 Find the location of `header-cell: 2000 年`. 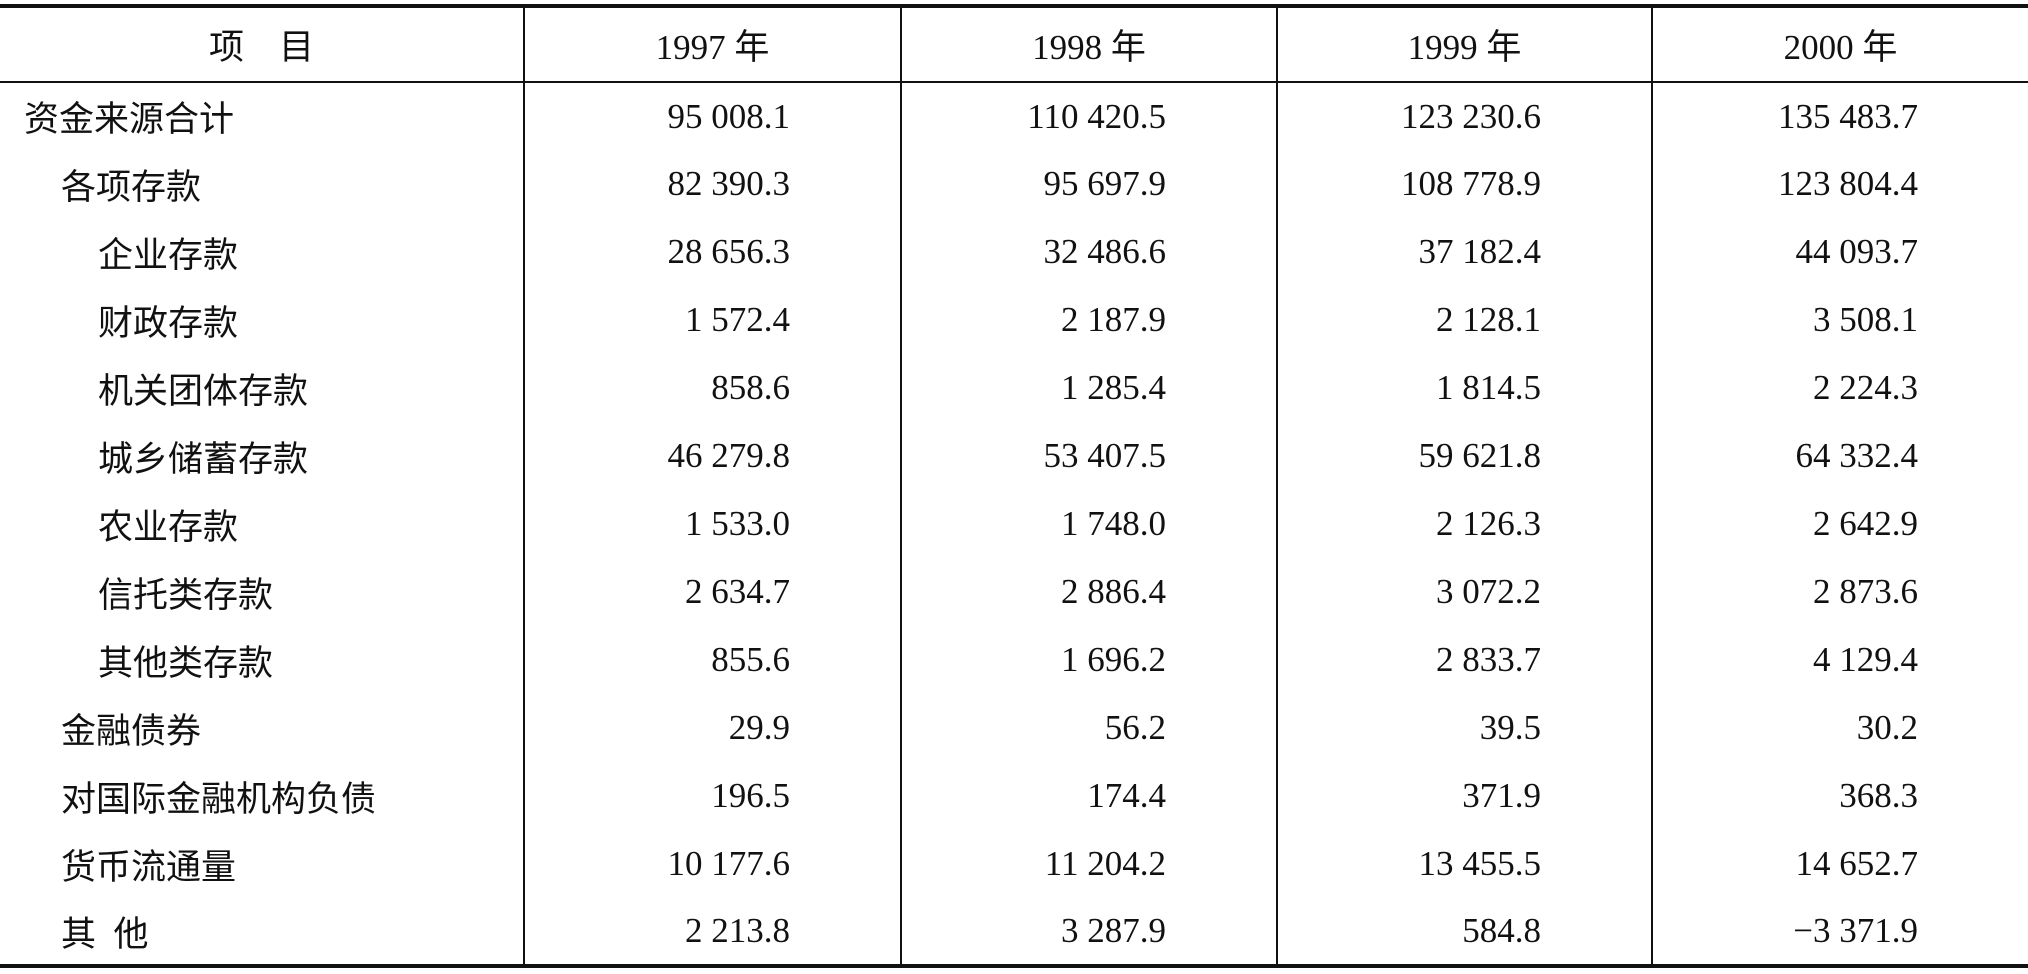

header-cell: 2000 年 is located at coordinates (1839, 44).